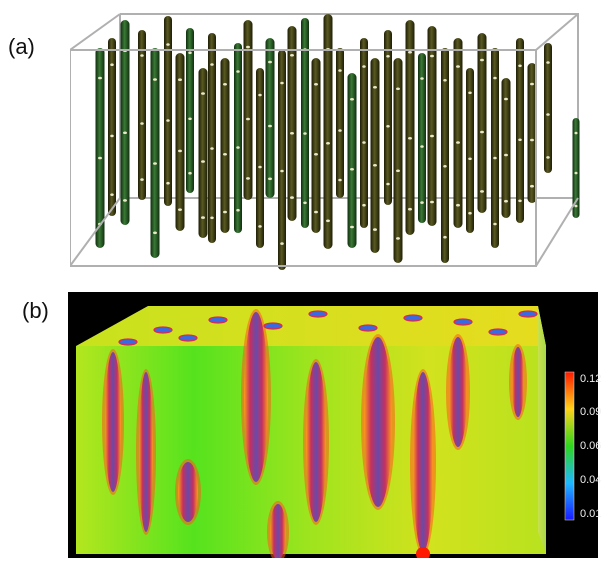 The image size is (607, 565). What do you see at coordinates (591, 480) in the screenshot?
I see `colorbar-tick-3: 0.04` at bounding box center [591, 480].